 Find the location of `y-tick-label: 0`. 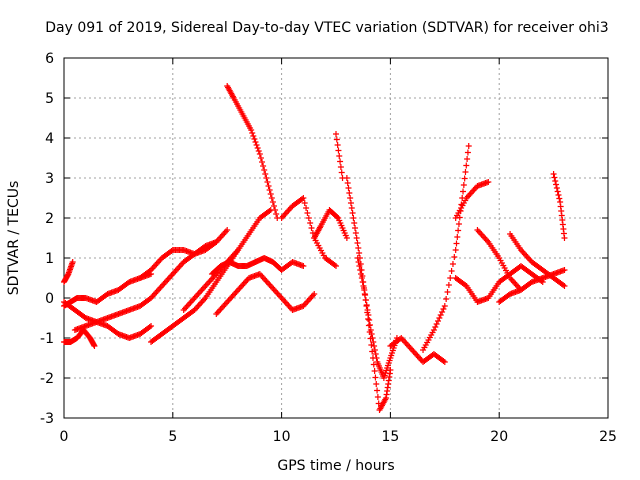

y-tick-label: 0 is located at coordinates (49, 299).